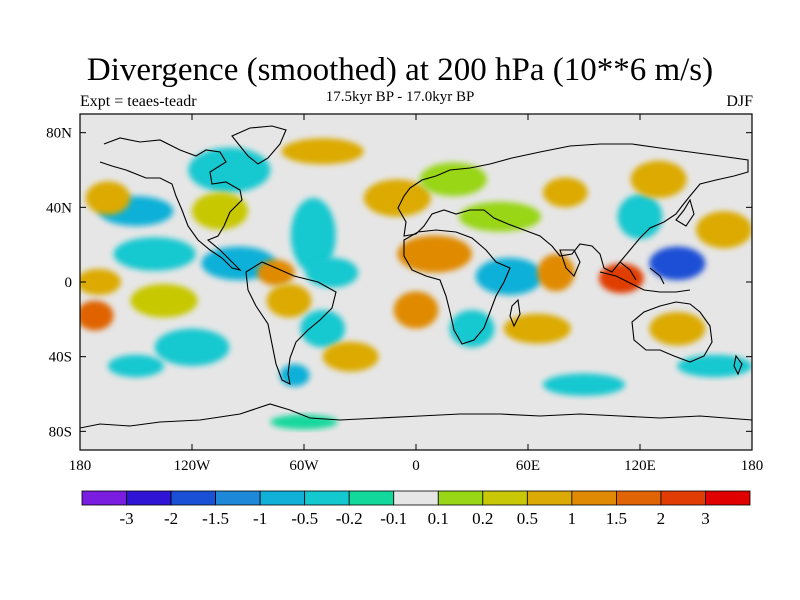  I want to click on coastline-madagascar, so click(515, 313).